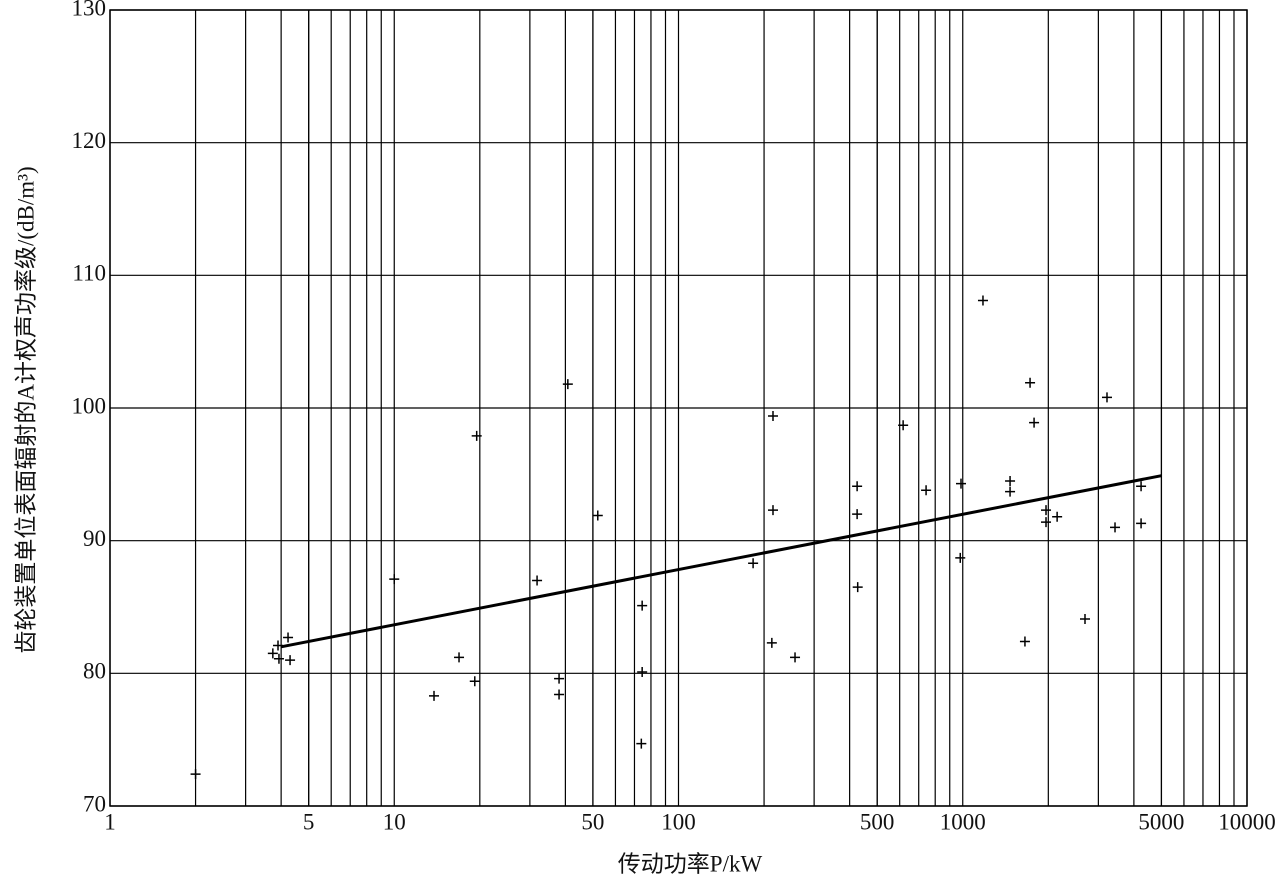 This screenshot has height=884, width=1279. What do you see at coordinates (89, 405) in the screenshot?
I see `y-tick-label: 100` at bounding box center [89, 405].